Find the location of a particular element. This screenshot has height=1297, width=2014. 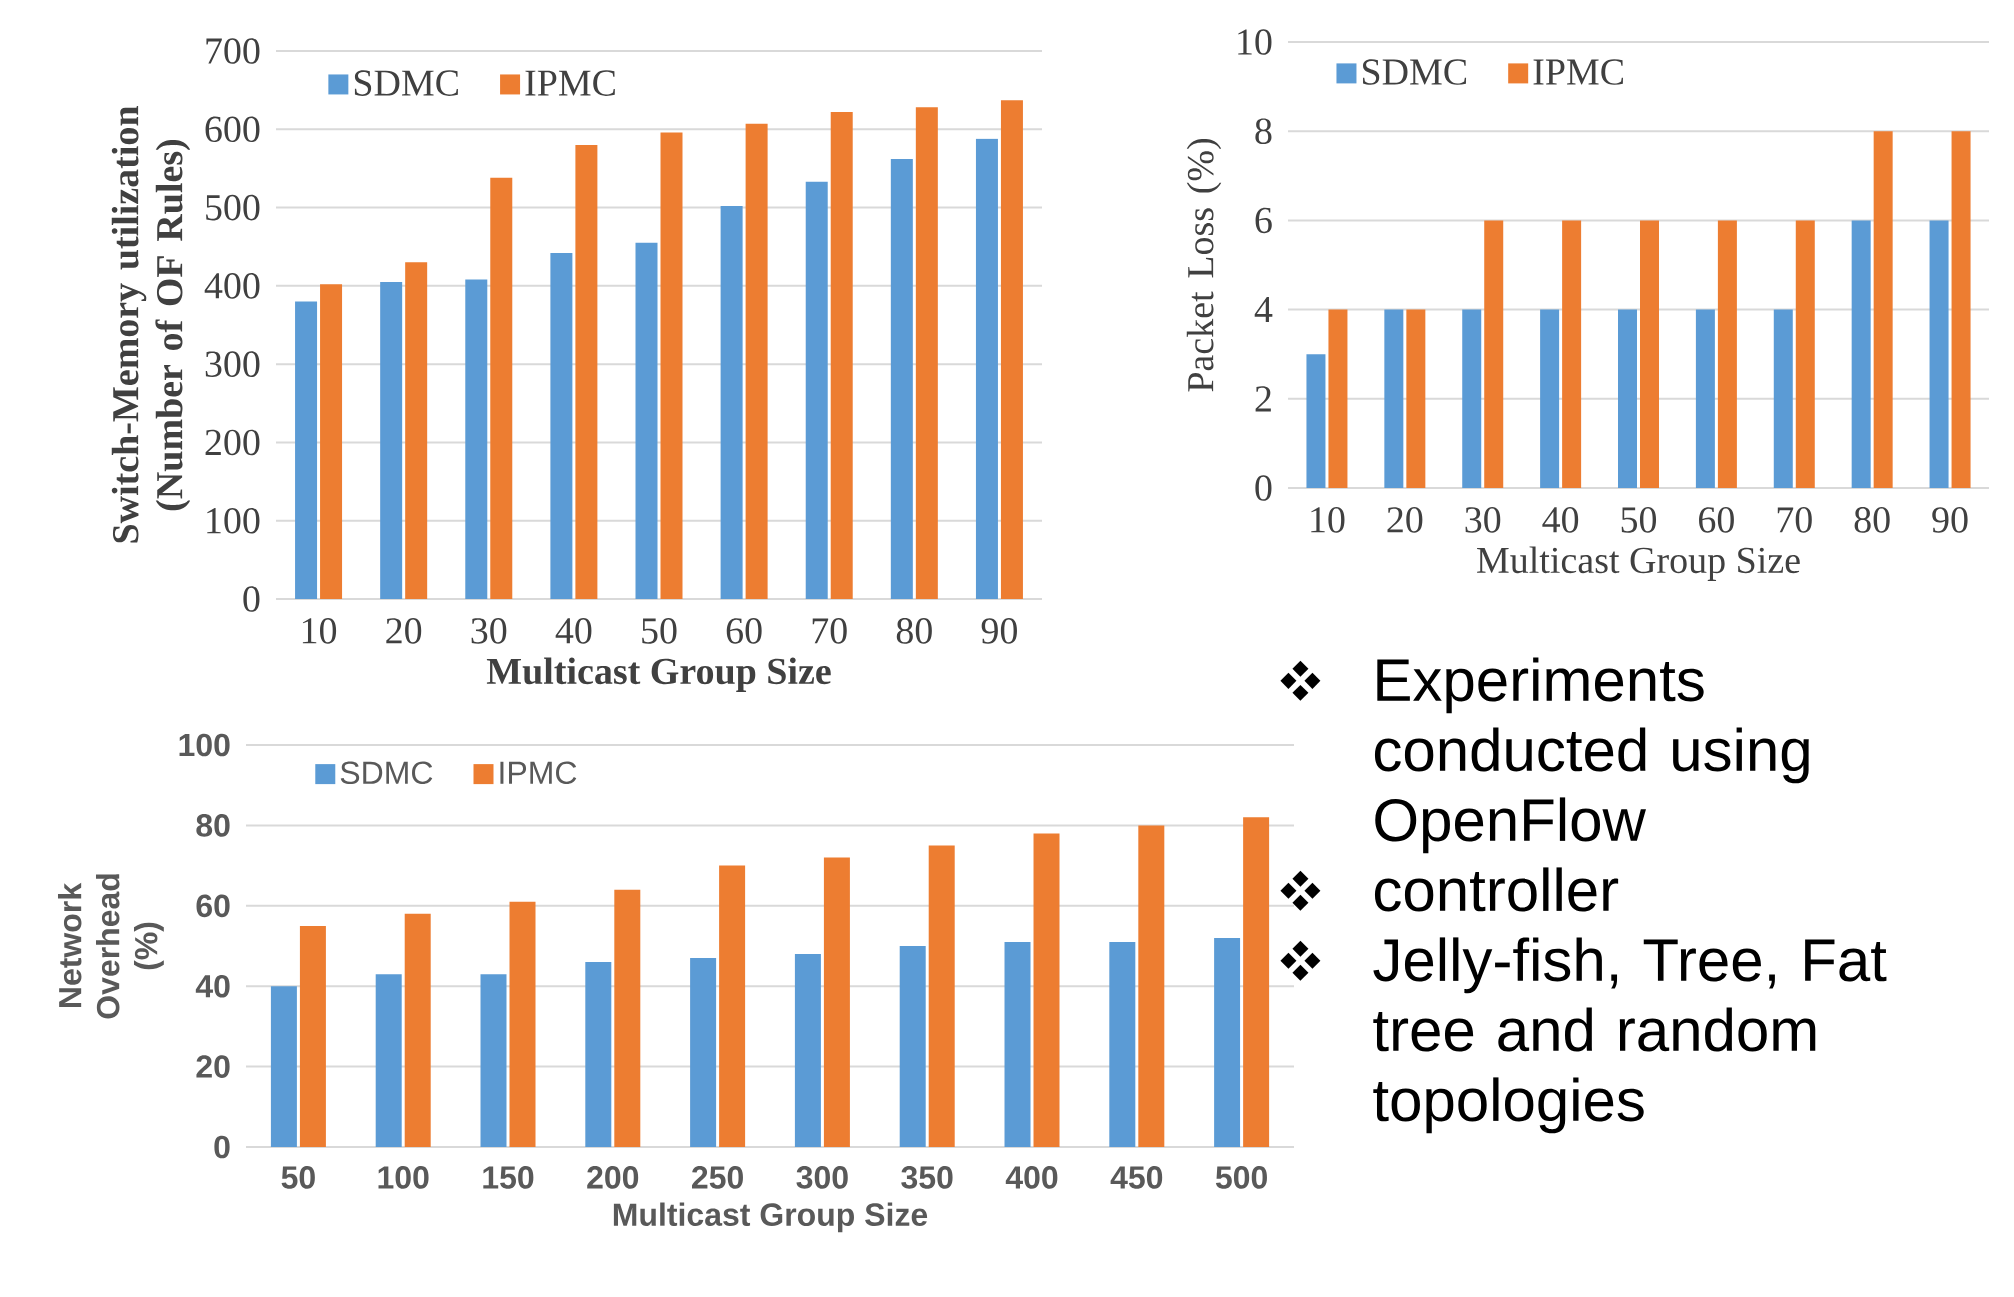

legend-label: IPMC is located at coordinates (570, 83).